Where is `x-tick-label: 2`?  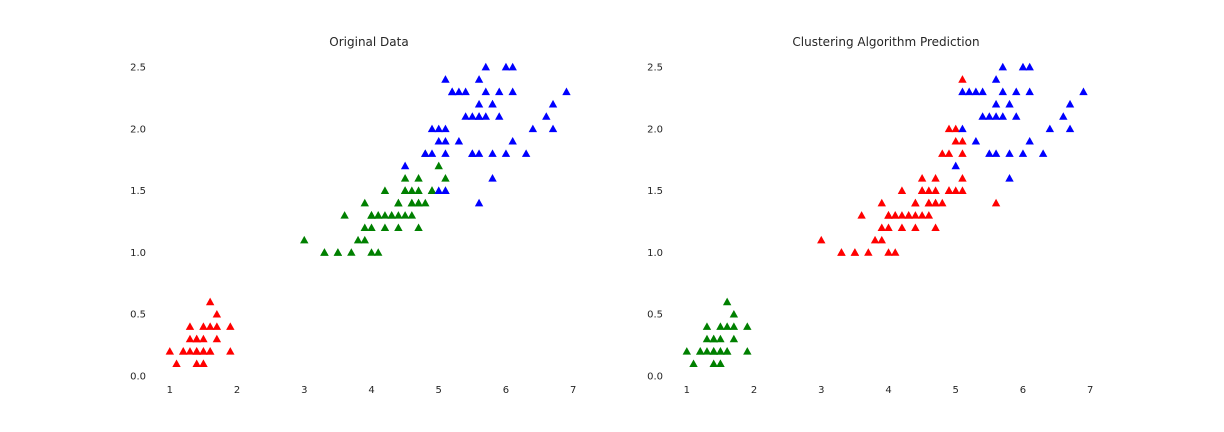 x-tick-label: 2 is located at coordinates (237, 390).